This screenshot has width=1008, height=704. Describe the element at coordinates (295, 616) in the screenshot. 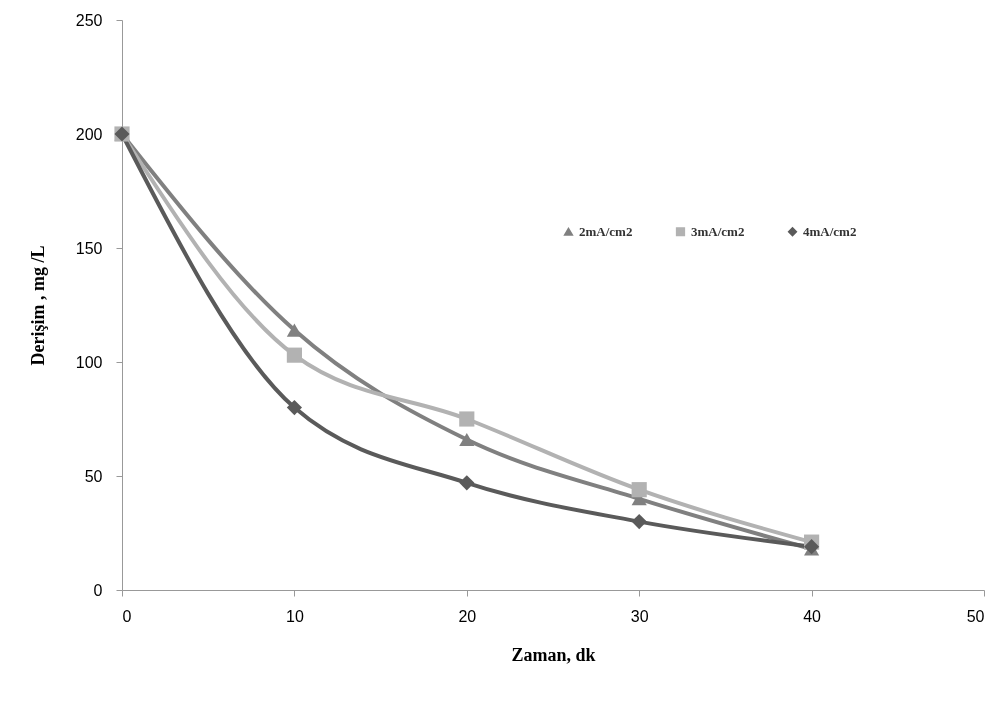

I see `x-tick-label: 10` at that location.